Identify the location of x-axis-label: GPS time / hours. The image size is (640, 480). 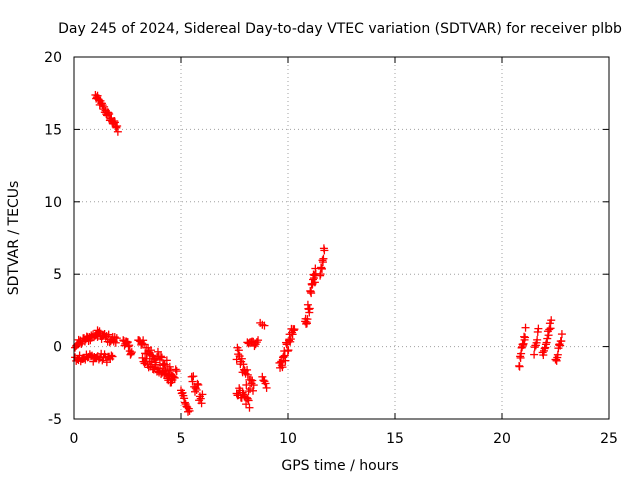
(339, 466).